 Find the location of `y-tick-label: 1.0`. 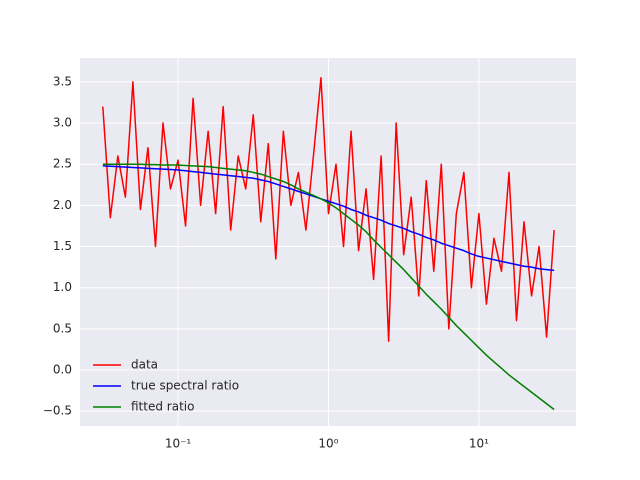

y-tick-label: 1.0 is located at coordinates (62, 287).